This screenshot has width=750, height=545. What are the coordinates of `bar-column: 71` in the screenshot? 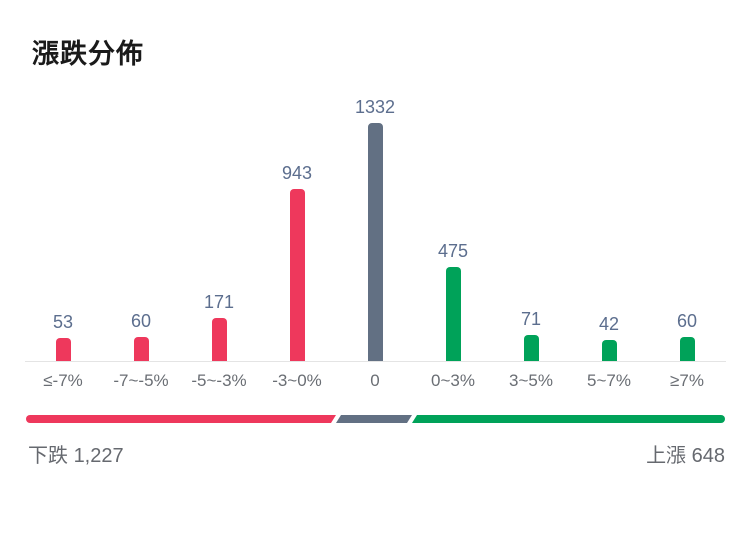 It's located at (531, 228).